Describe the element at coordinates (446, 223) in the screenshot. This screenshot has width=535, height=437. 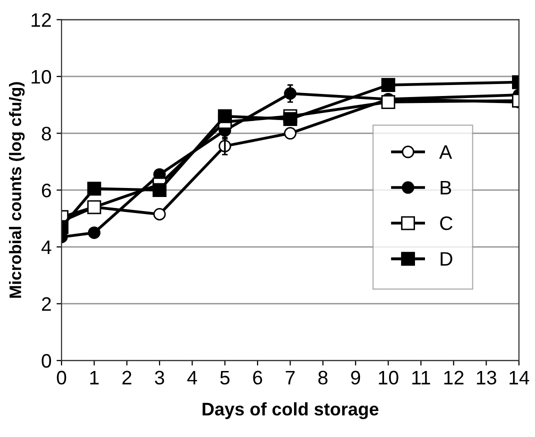
I see `legend-label: C` at that location.